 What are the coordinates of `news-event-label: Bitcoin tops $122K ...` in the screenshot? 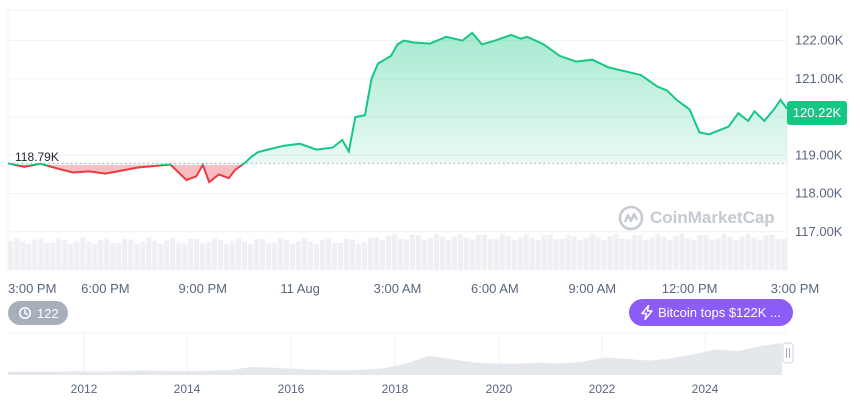 It's located at (719, 312).